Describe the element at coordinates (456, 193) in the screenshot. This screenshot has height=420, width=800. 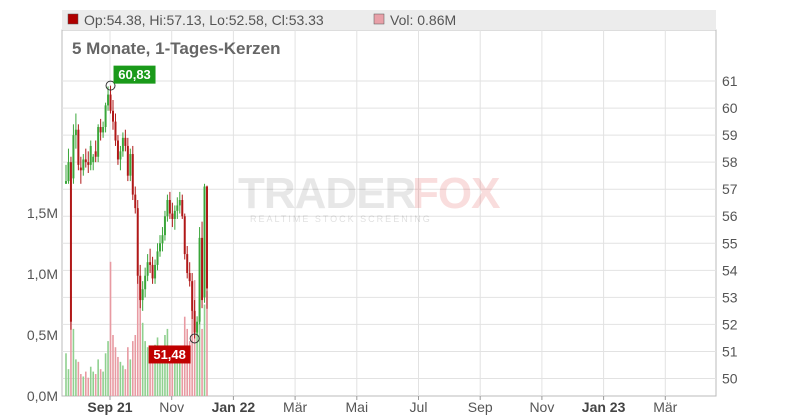
I see `watermark-brand-b: FOX` at that location.